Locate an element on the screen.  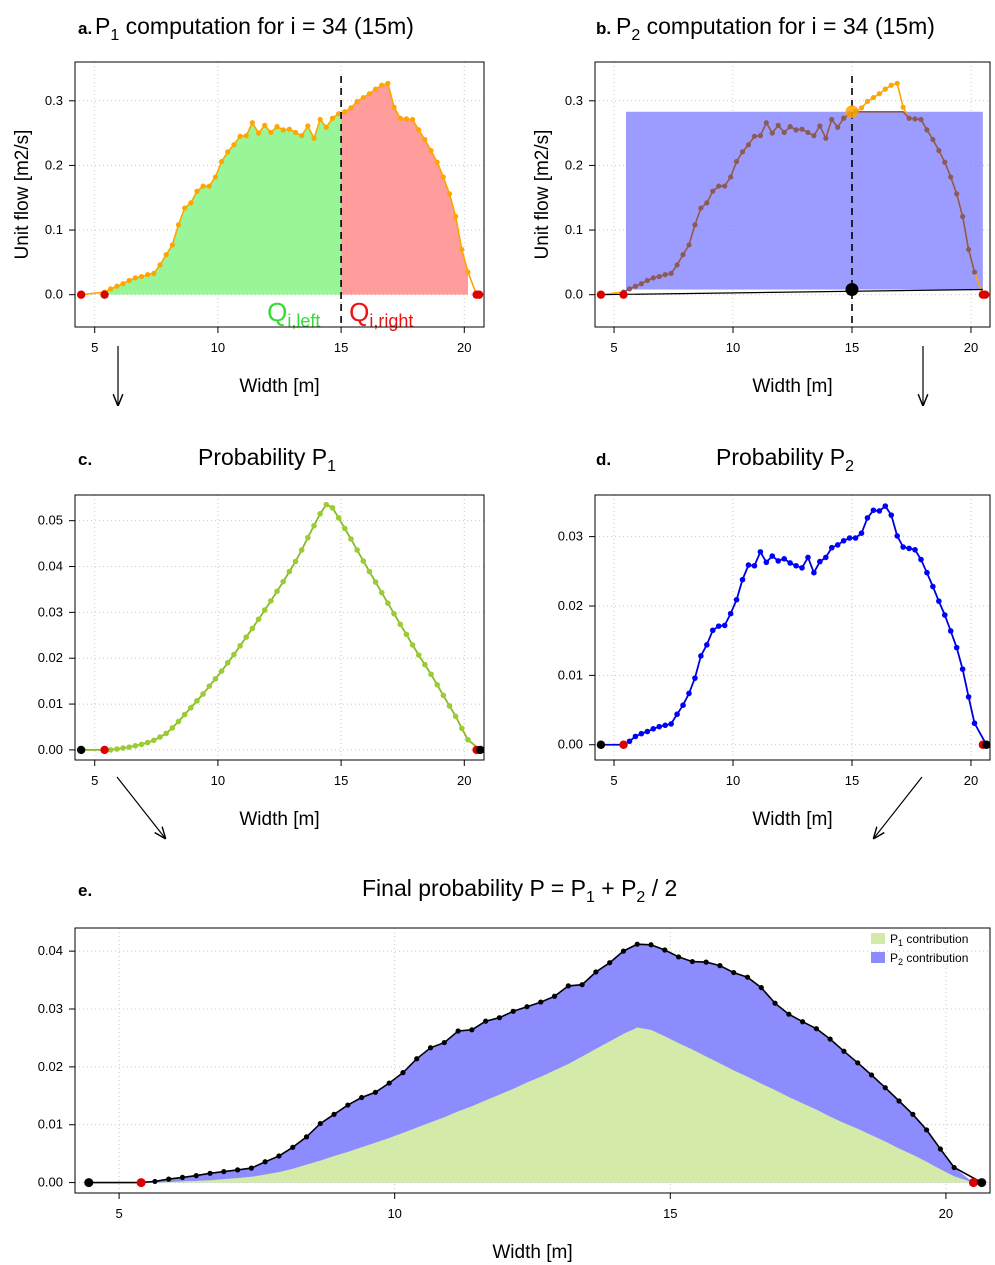
panel-letter: a. is located at coordinates (85, 28).